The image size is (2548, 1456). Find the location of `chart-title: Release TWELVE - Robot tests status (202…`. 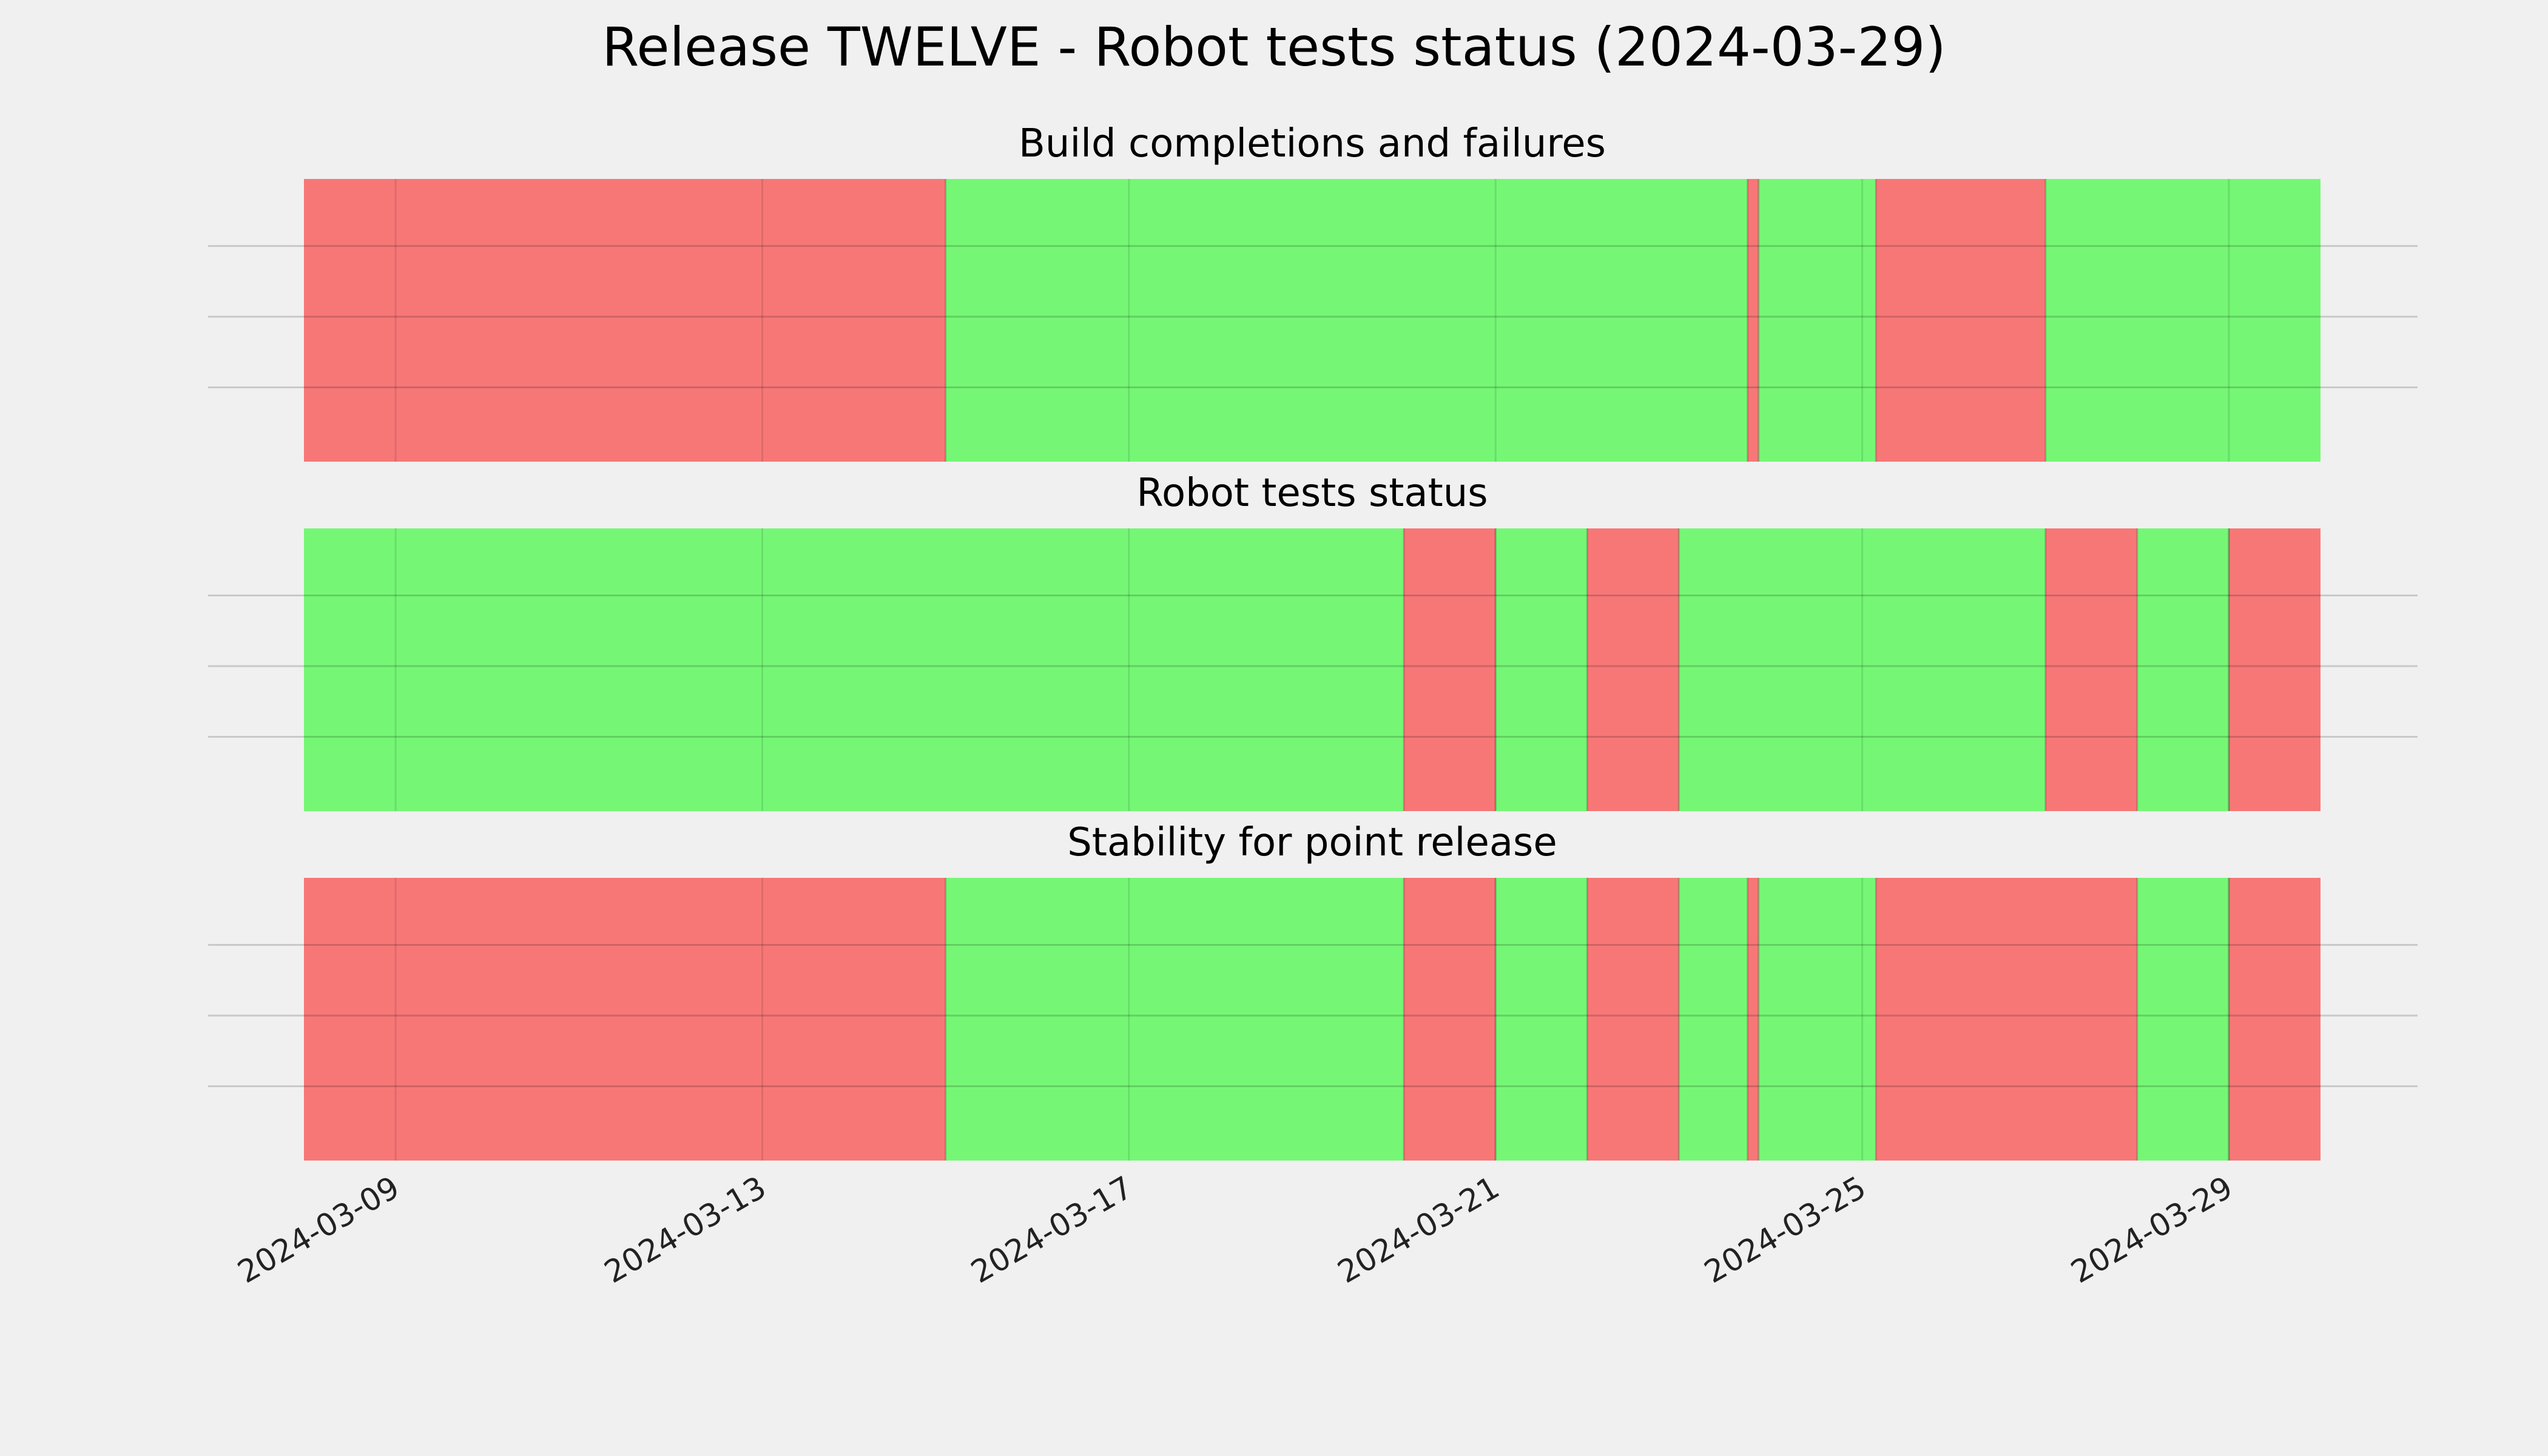

chart-title: Release TWELVE - Robot tests status (202… is located at coordinates (1274, 47).